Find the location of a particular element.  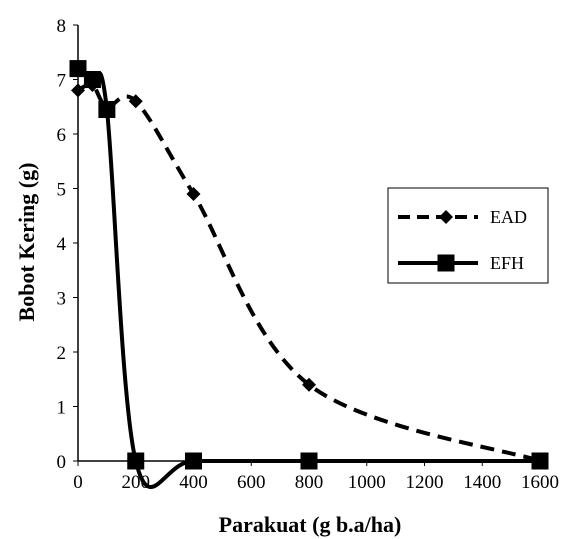

legend-box is located at coordinates (468, 235).